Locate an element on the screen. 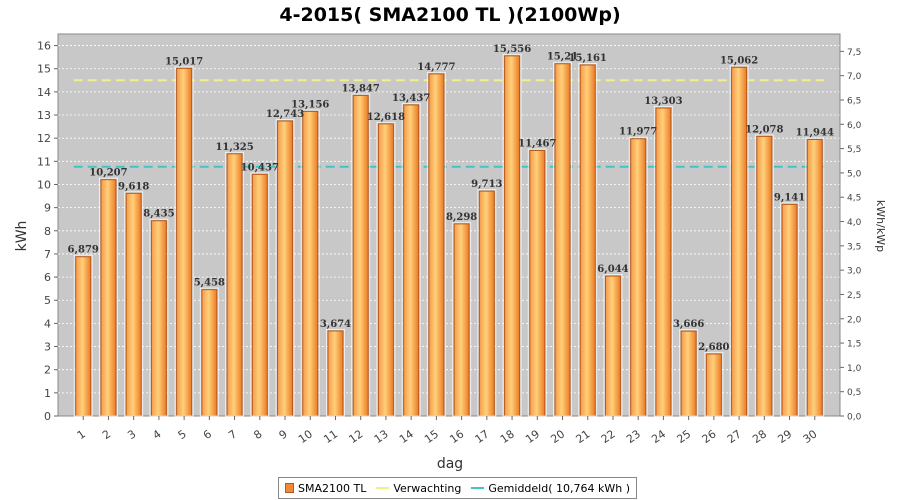 The height and width of the screenshot is (500, 900). x-tick-label: 2 is located at coordinates (106, 434).